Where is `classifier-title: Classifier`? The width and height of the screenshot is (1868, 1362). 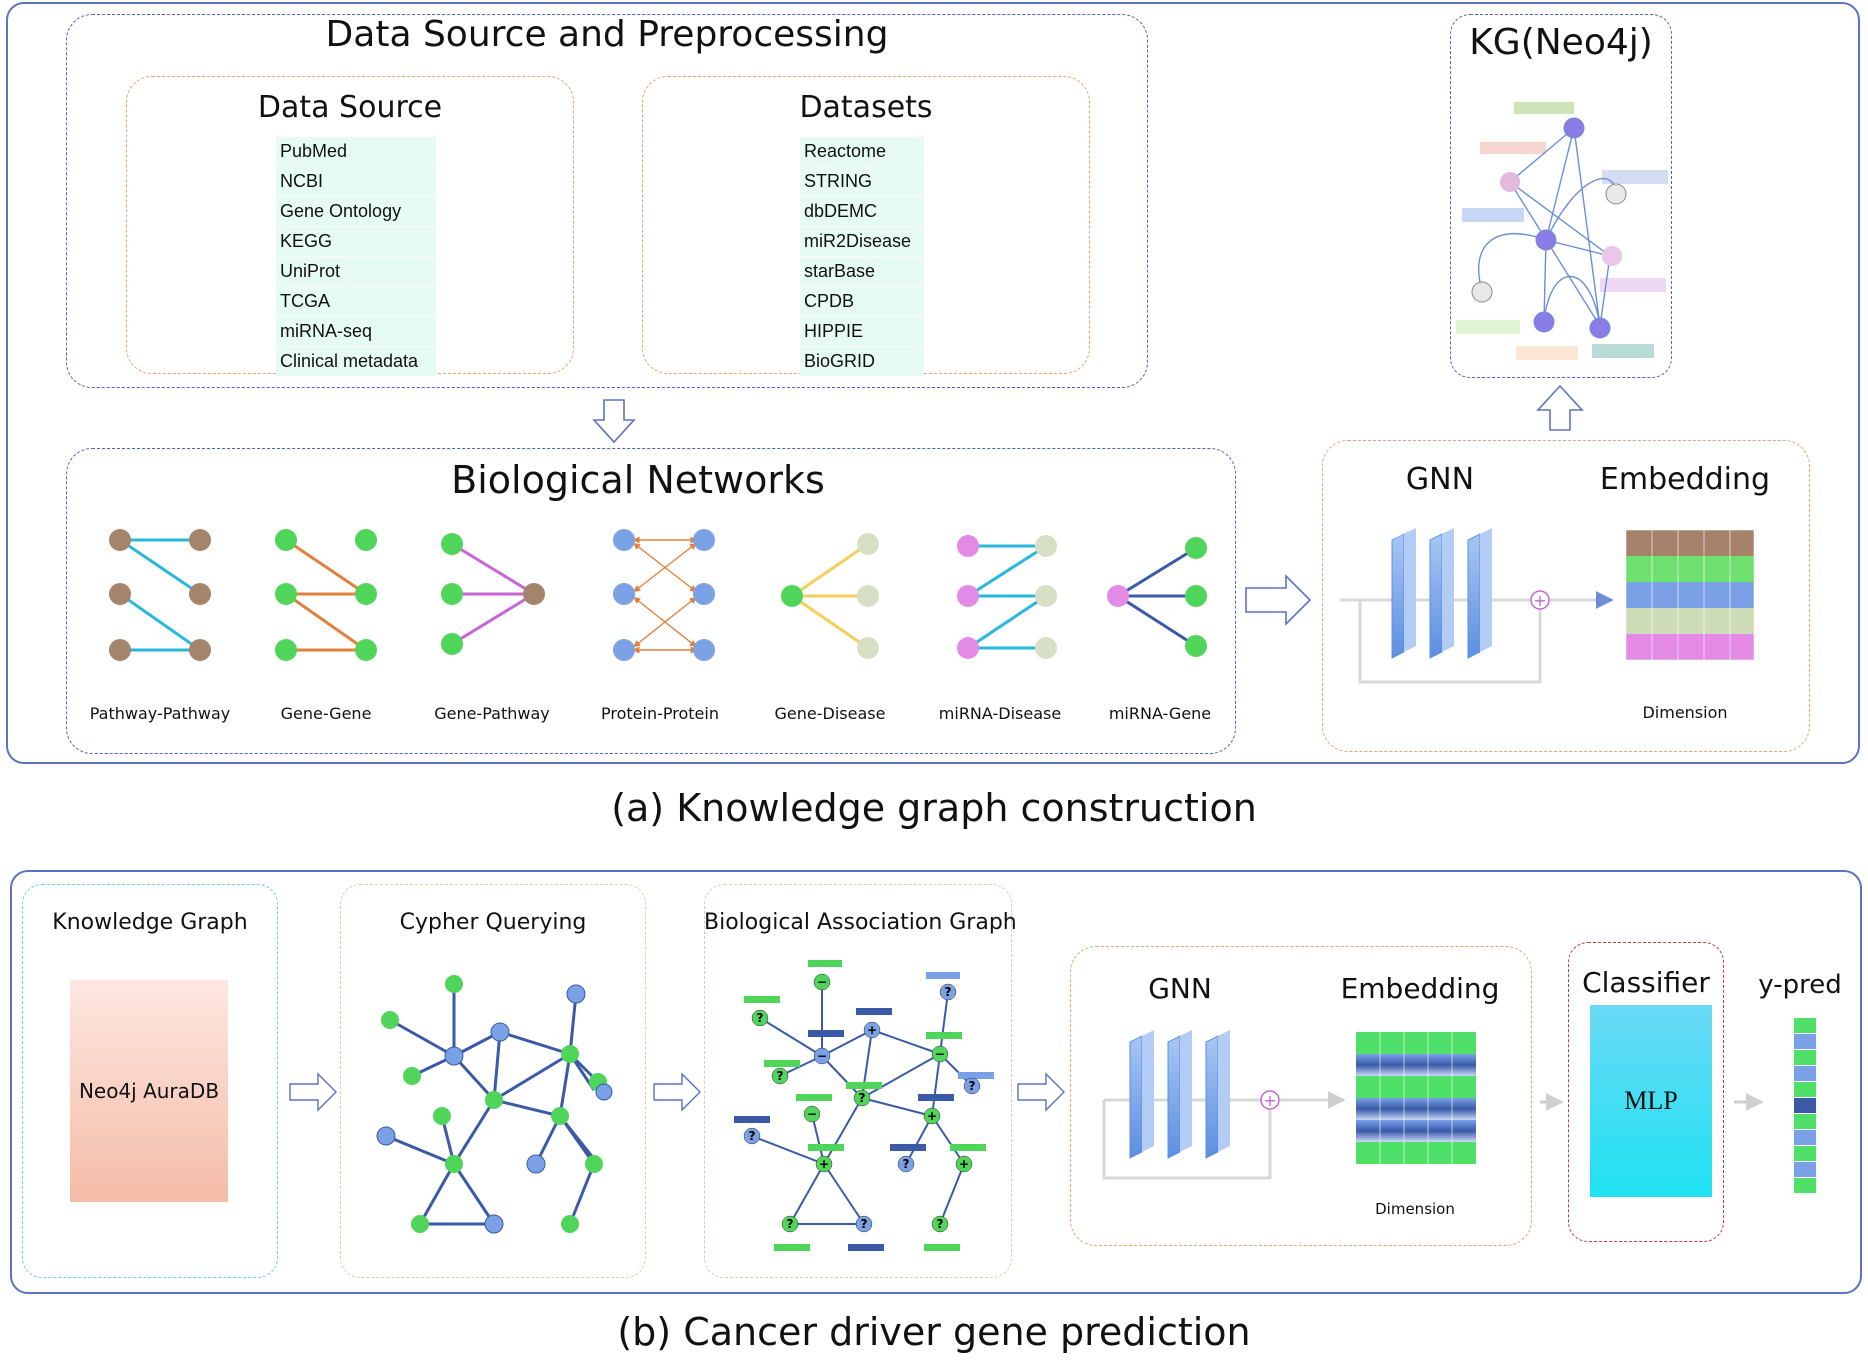 classifier-title: Classifier is located at coordinates (1646, 982).